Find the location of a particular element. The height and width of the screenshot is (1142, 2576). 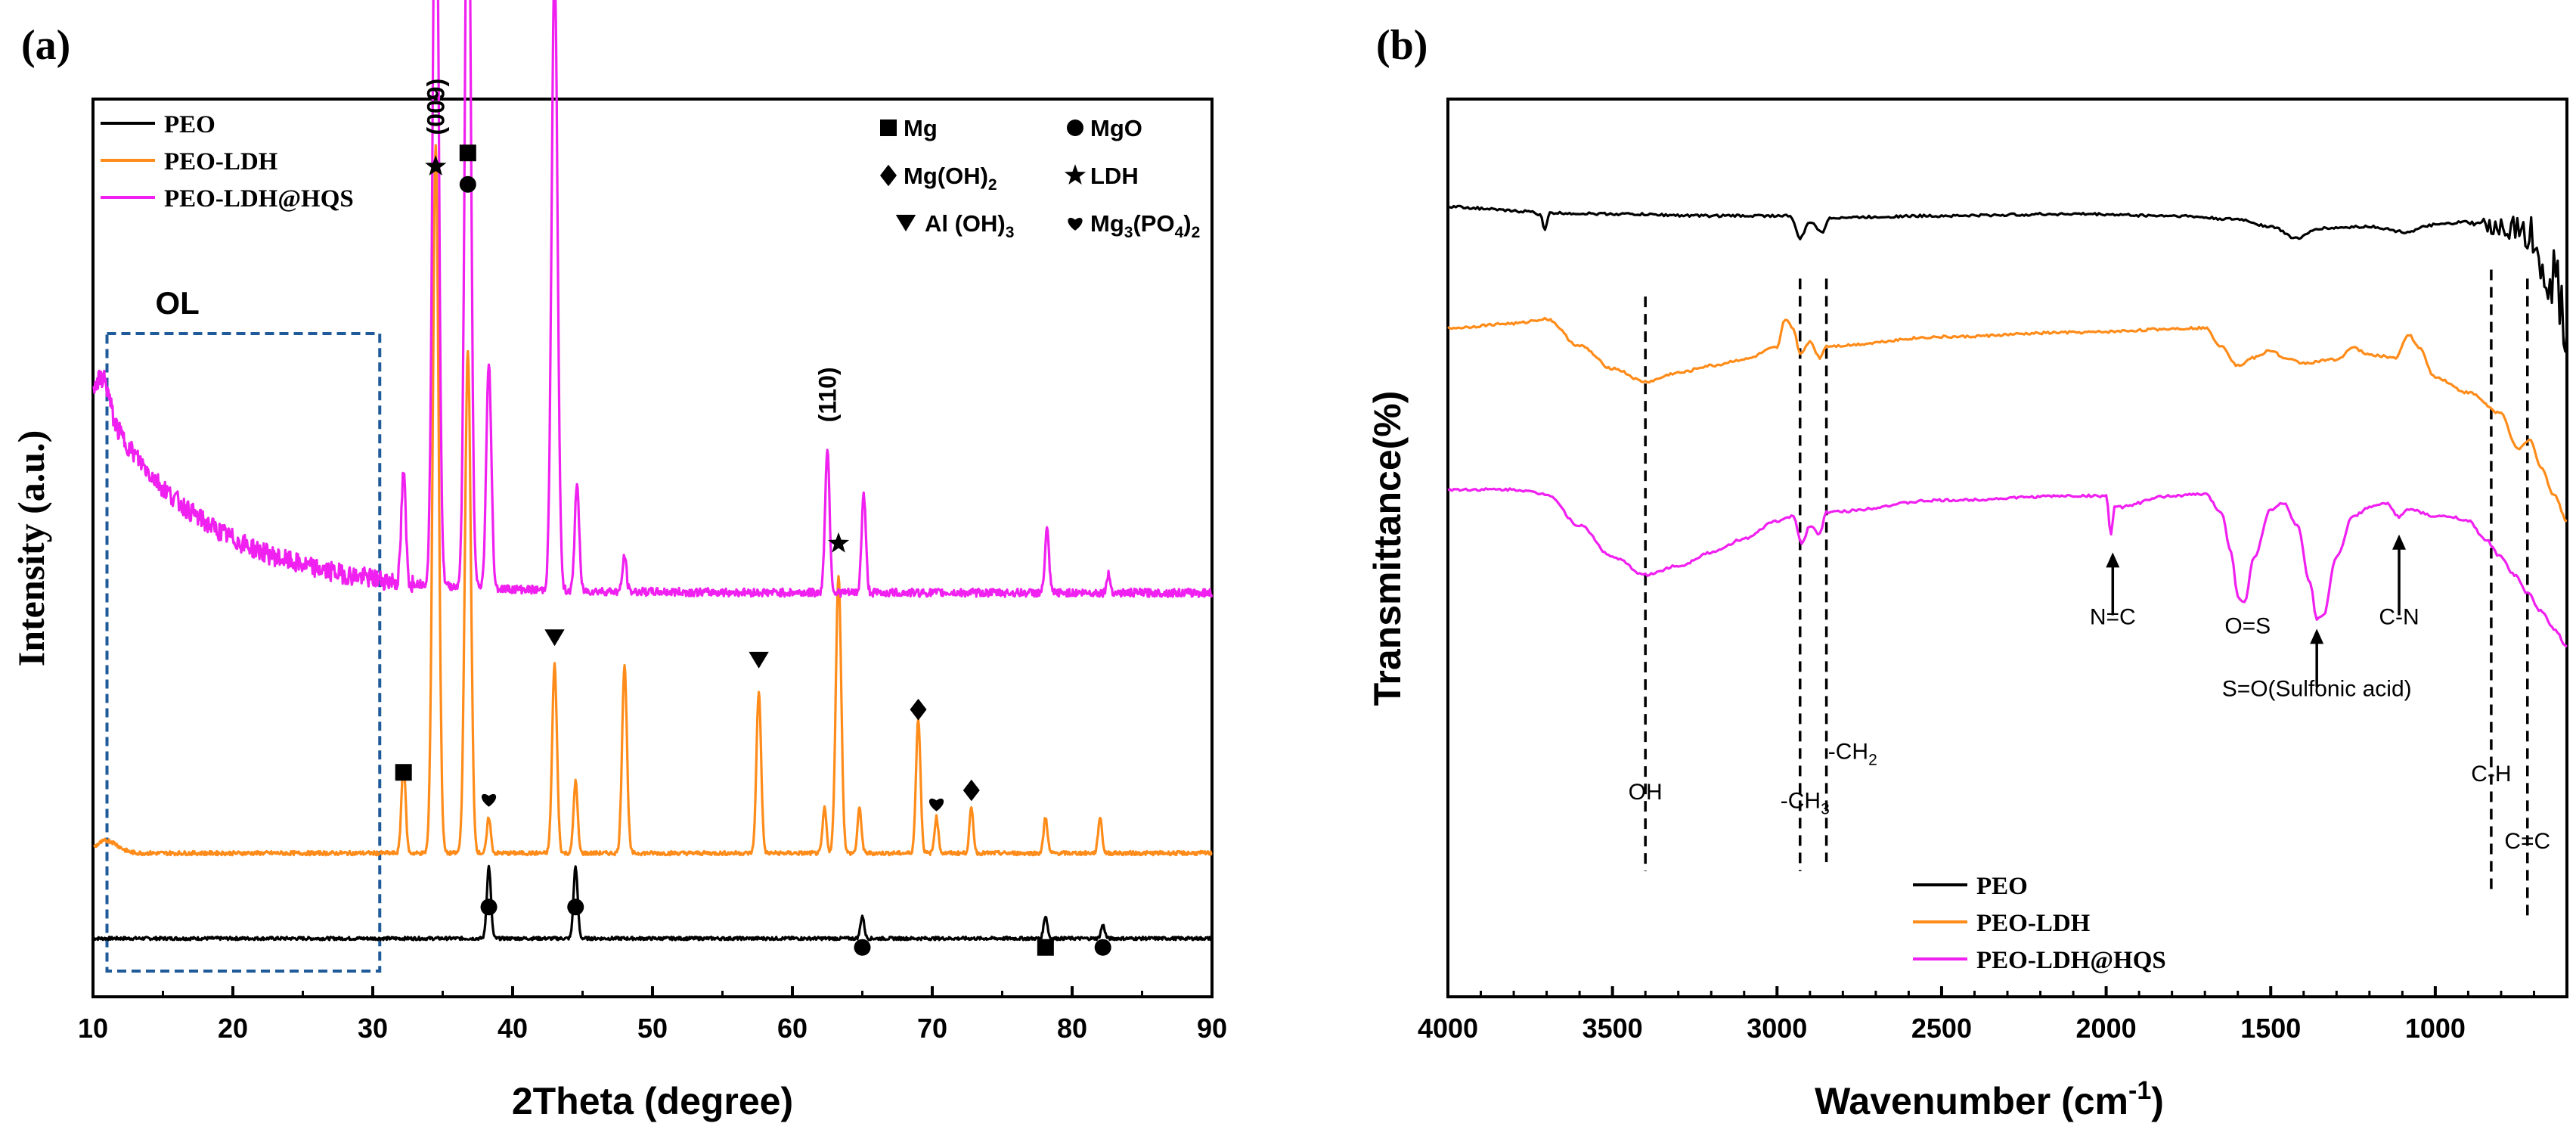

x-tick-label-80: 80 is located at coordinates (1072, 1028).